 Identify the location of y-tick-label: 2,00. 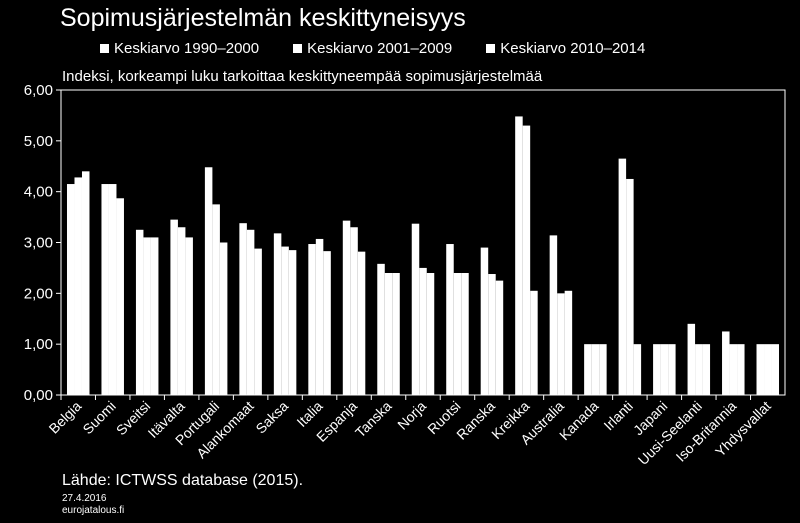
(38, 293).